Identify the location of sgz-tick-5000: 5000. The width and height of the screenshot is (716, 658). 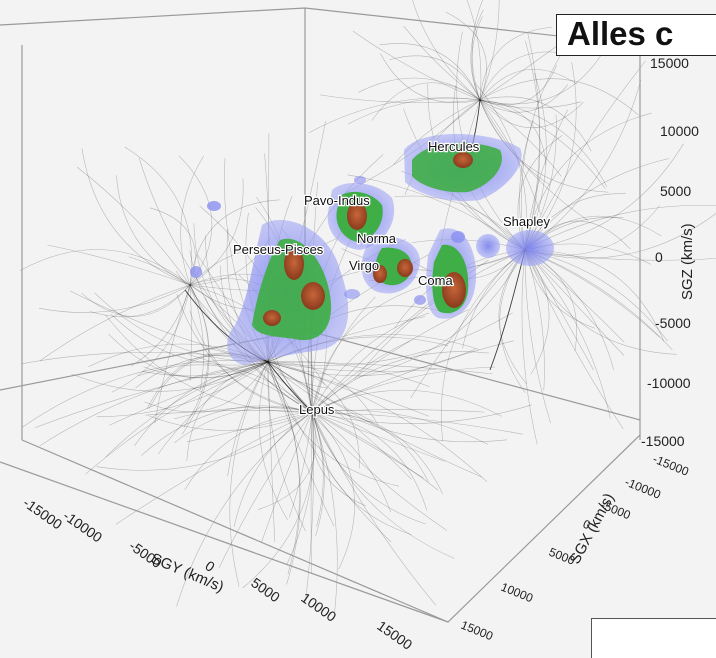
(675, 191).